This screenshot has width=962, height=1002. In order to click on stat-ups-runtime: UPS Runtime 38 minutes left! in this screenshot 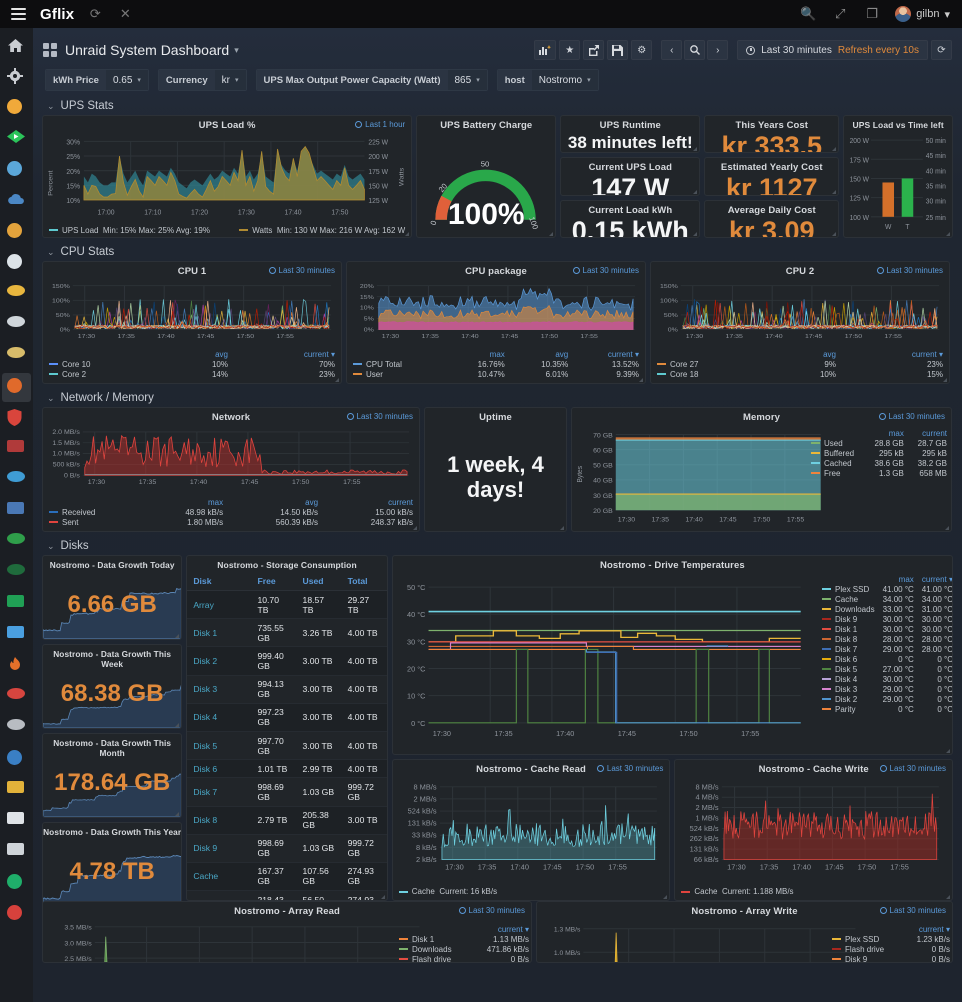, I will do `click(630, 134)`.